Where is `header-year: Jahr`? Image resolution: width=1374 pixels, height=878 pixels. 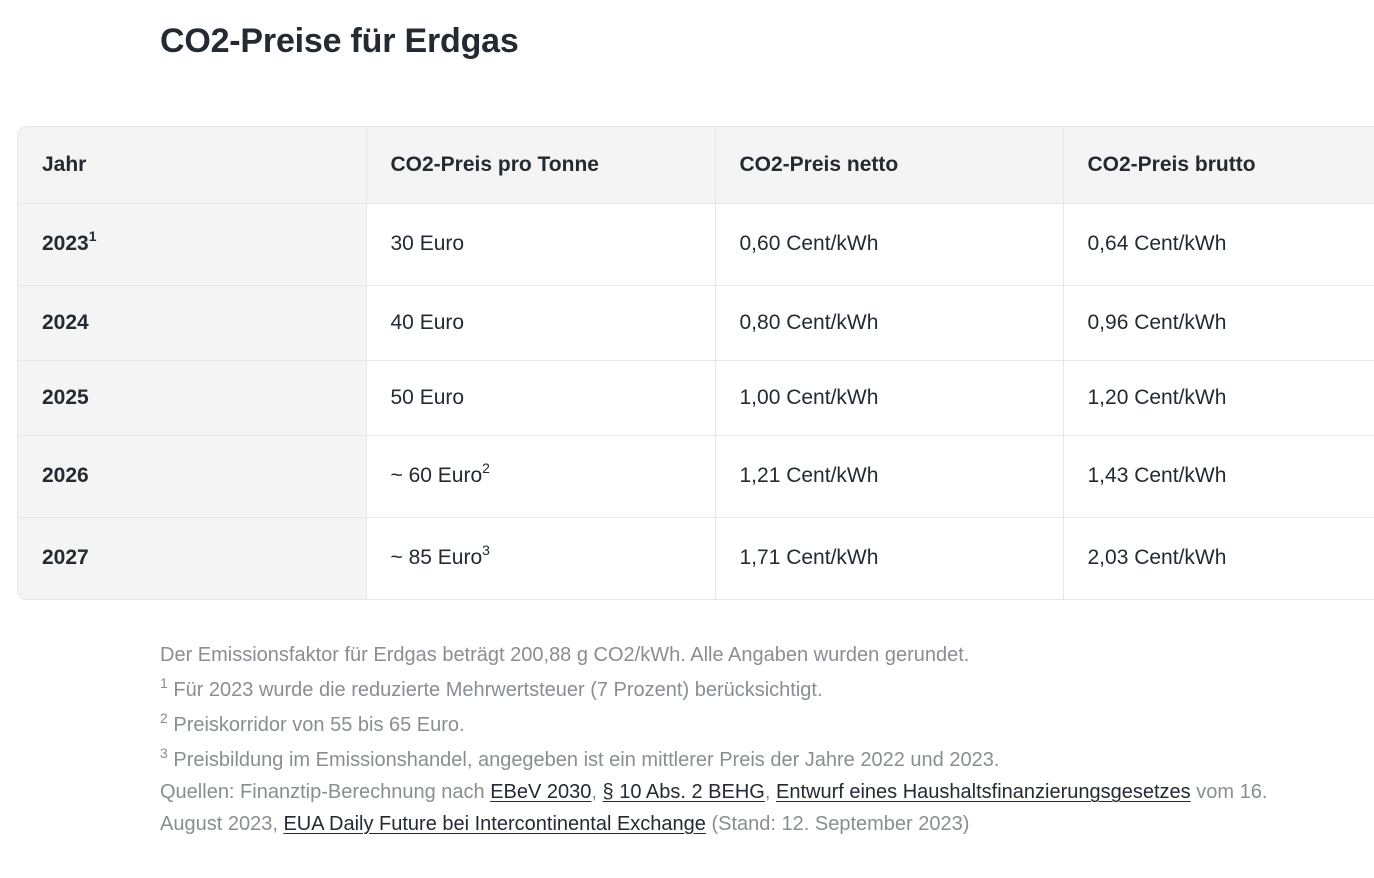 header-year: Jahr is located at coordinates (64, 164).